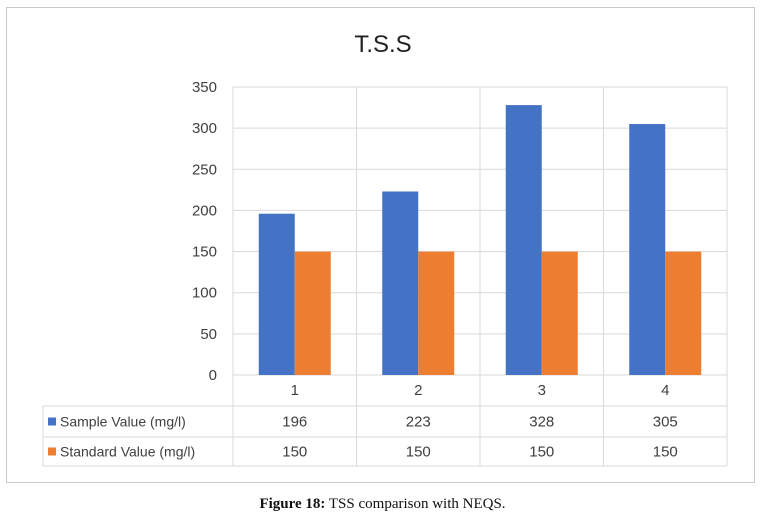  I want to click on caption-label: Figure 18:, so click(292, 504).